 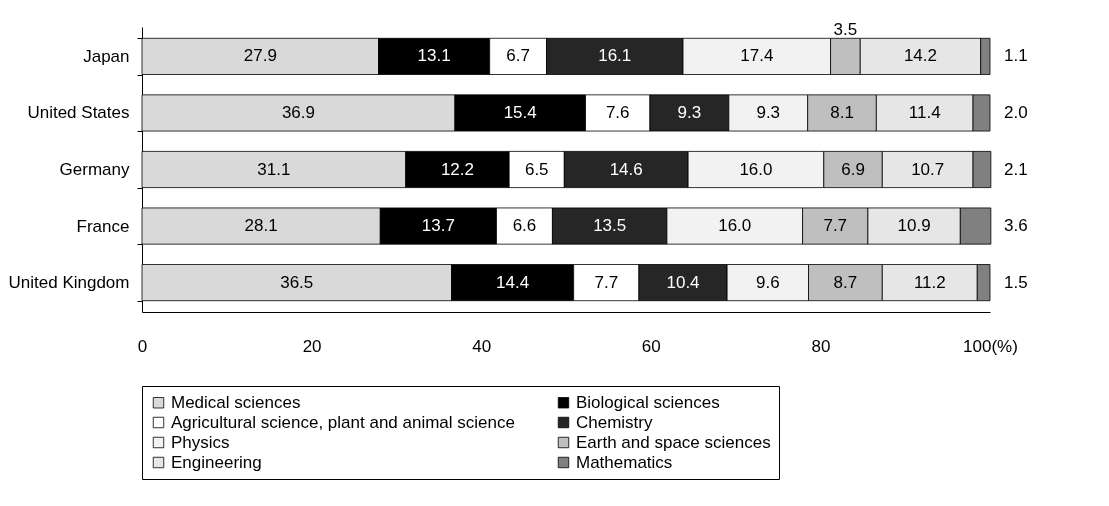 What do you see at coordinates (142, 346) in the screenshot?
I see `x-tick-label: 0` at bounding box center [142, 346].